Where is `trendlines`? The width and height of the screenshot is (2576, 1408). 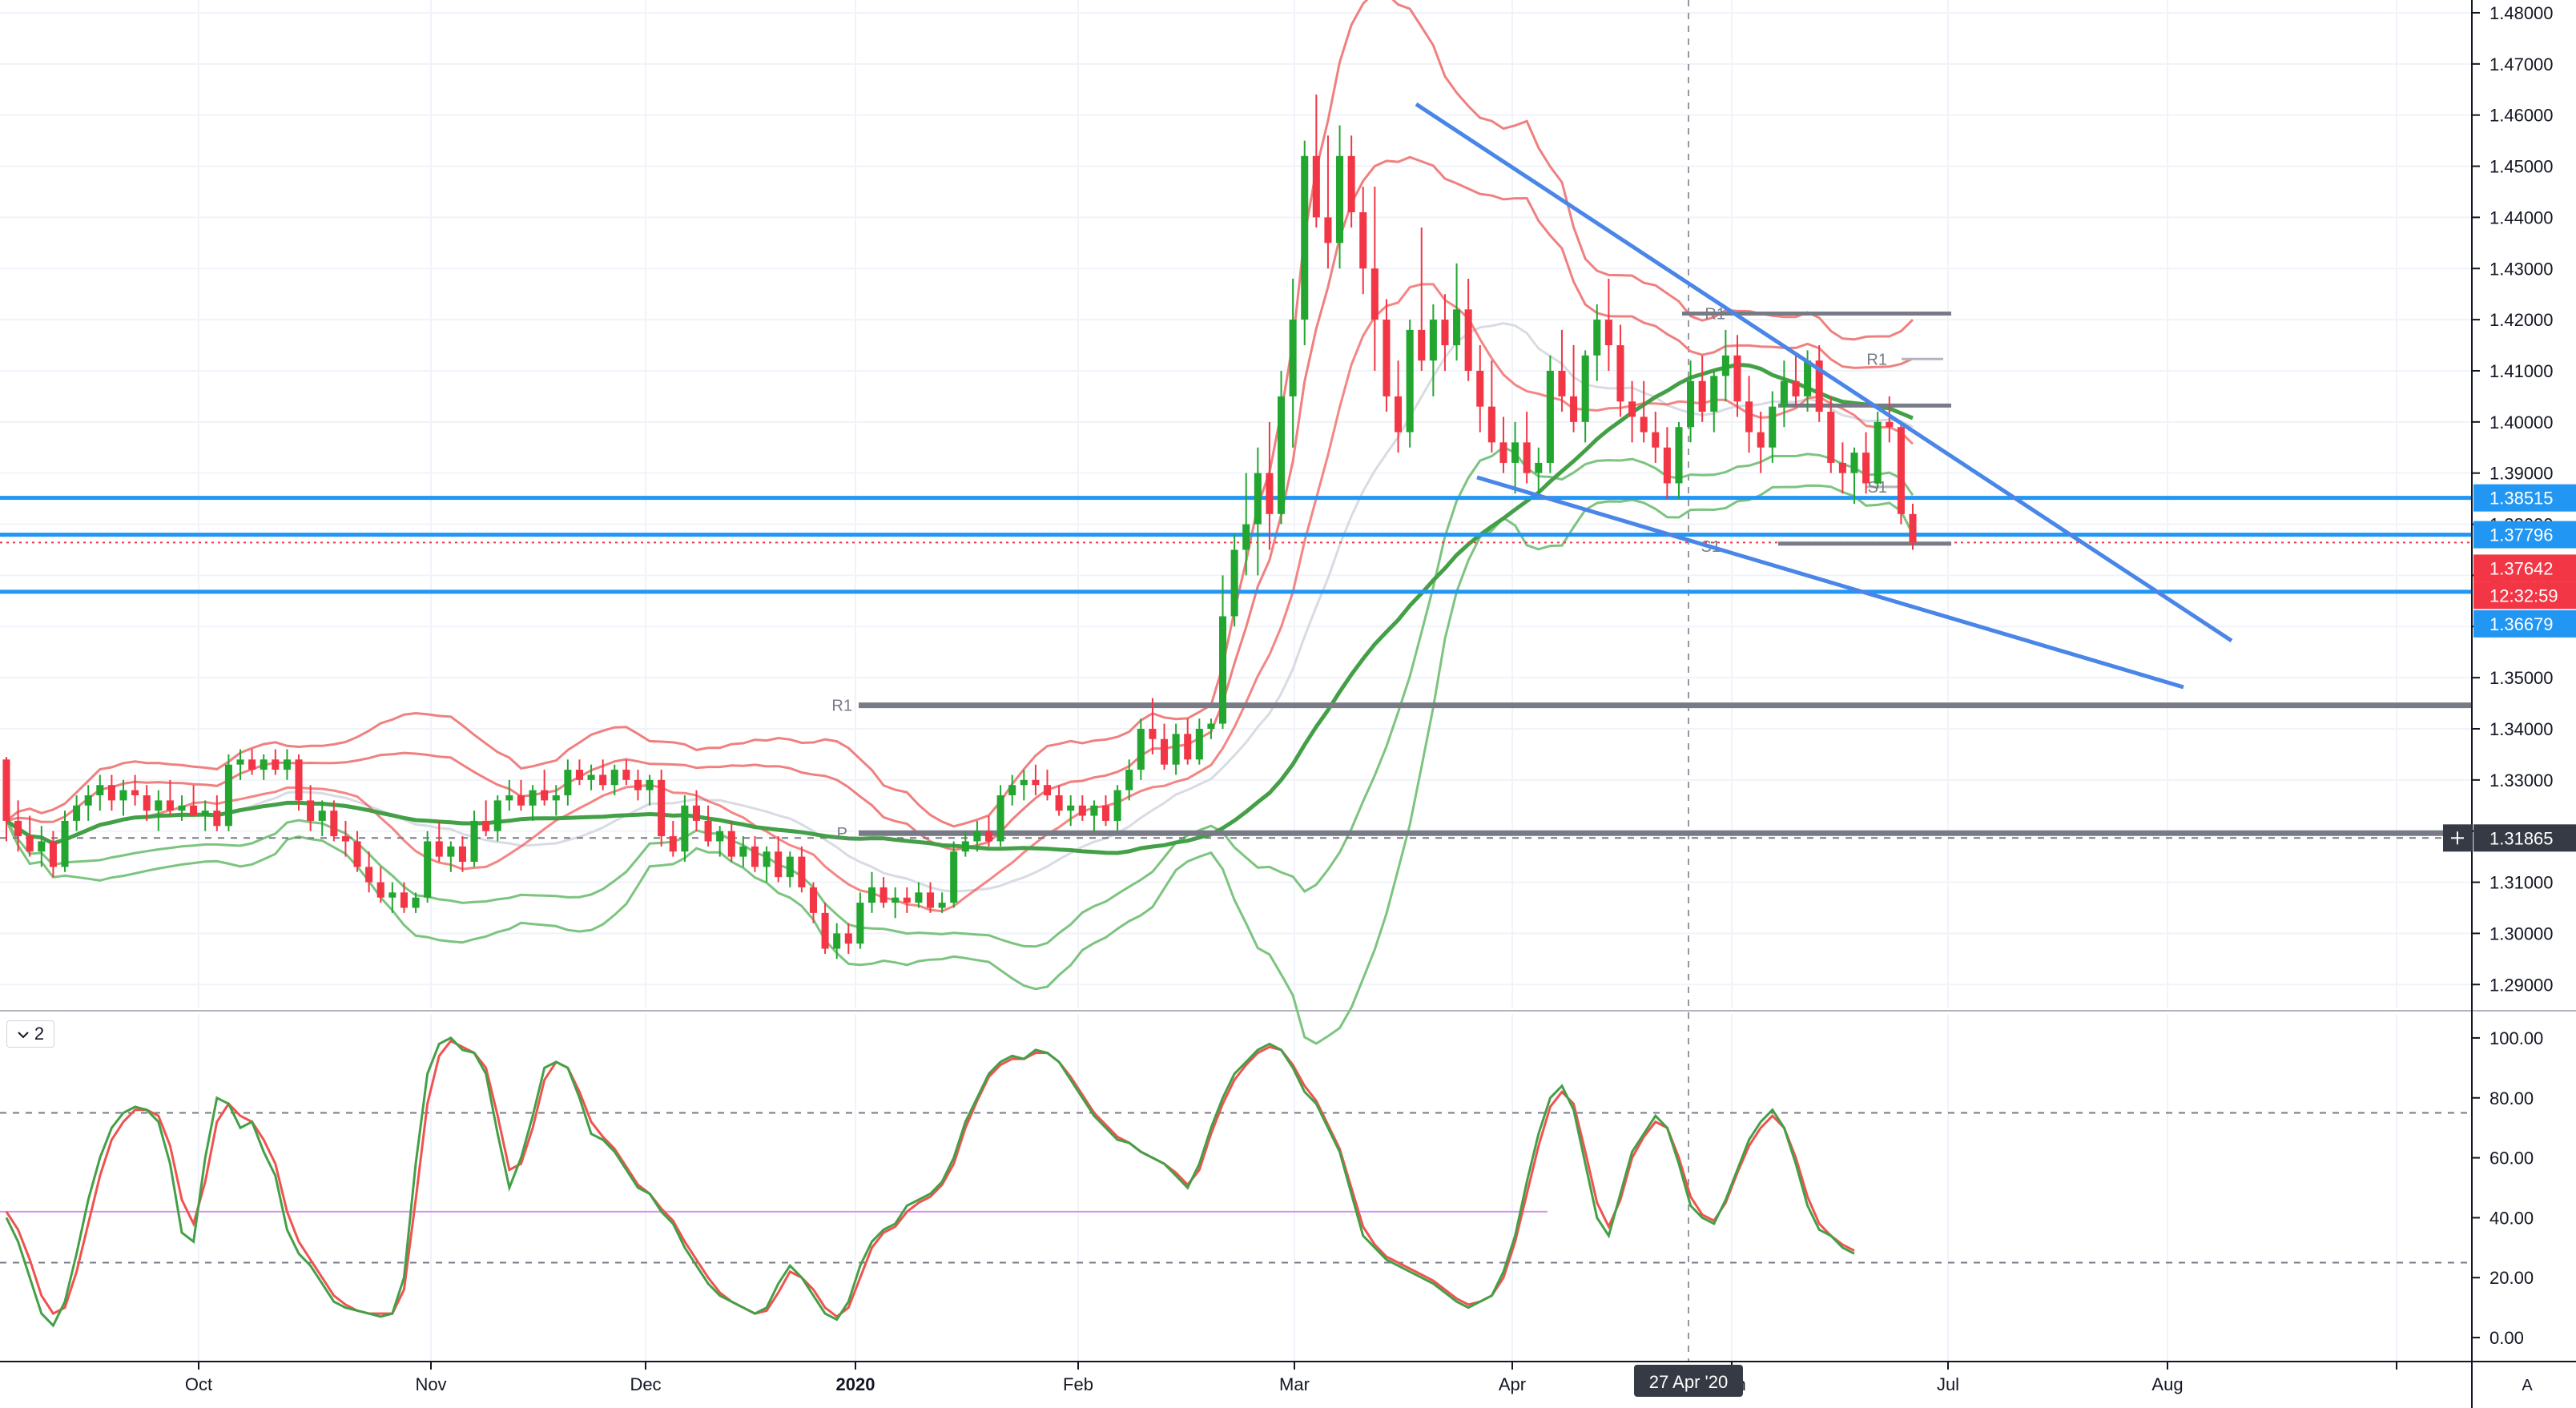 trendlines is located at coordinates (1824, 396).